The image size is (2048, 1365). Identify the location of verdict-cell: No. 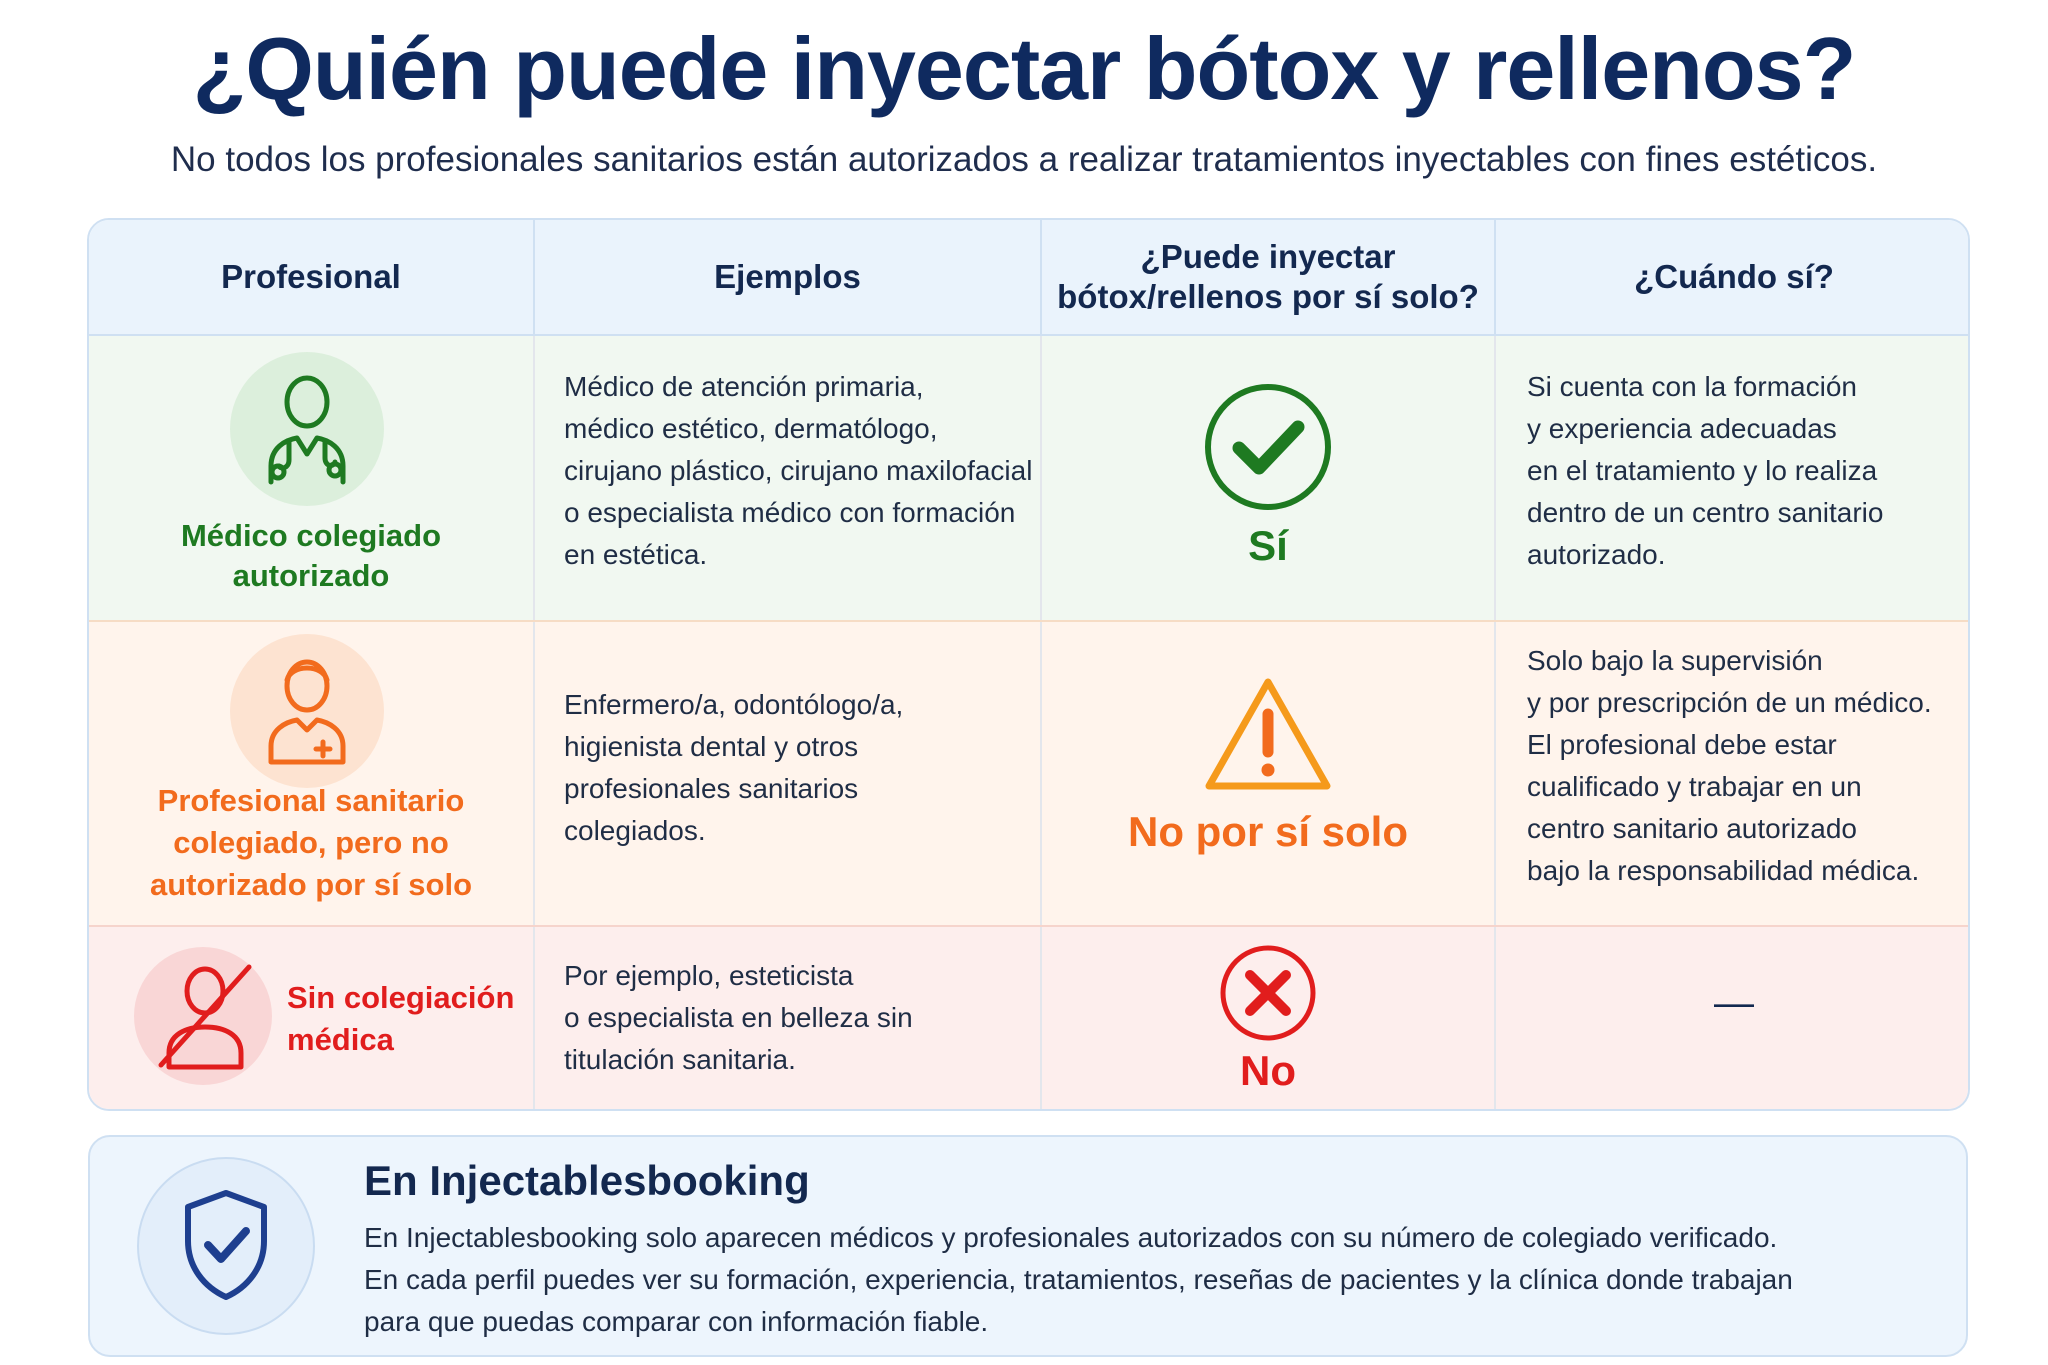
(1268, 1018).